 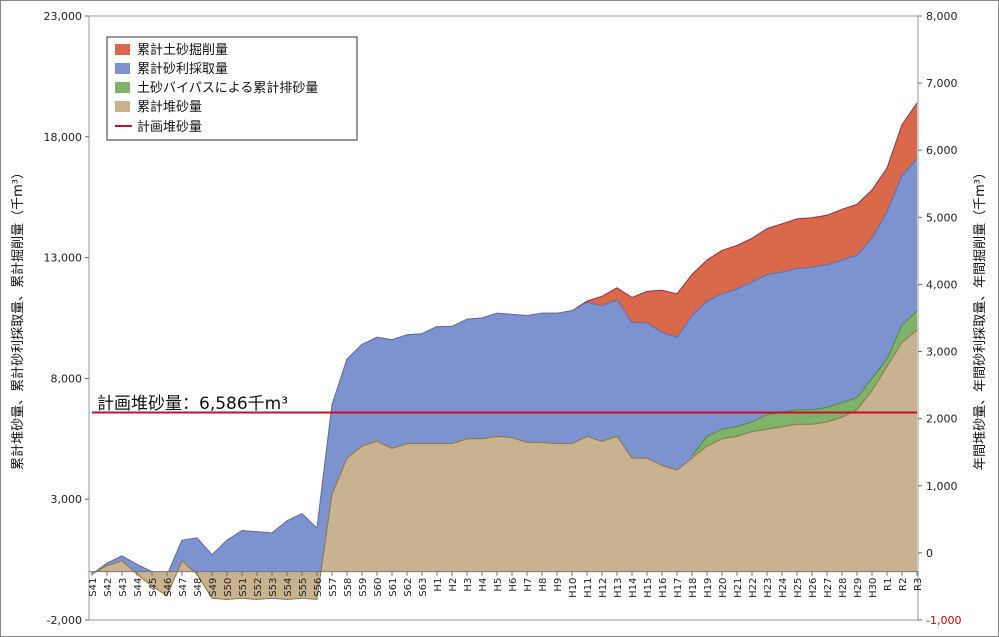 What do you see at coordinates (18, 318) in the screenshot?
I see `left-axis-label: 累計堆砂量、累計砂利採取量、累計掘削量（千m³）` at bounding box center [18, 318].